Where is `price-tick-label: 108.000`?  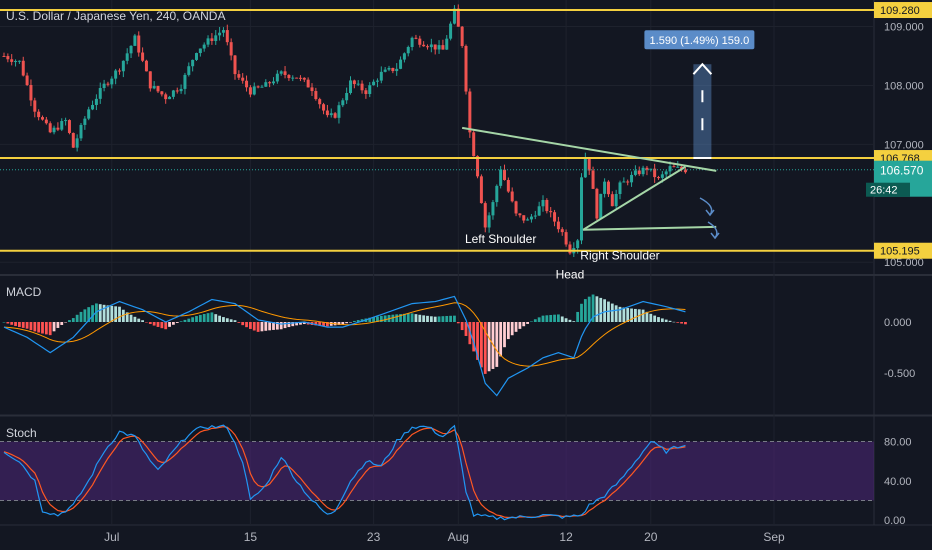 price-tick-label: 108.000 is located at coordinates (904, 86).